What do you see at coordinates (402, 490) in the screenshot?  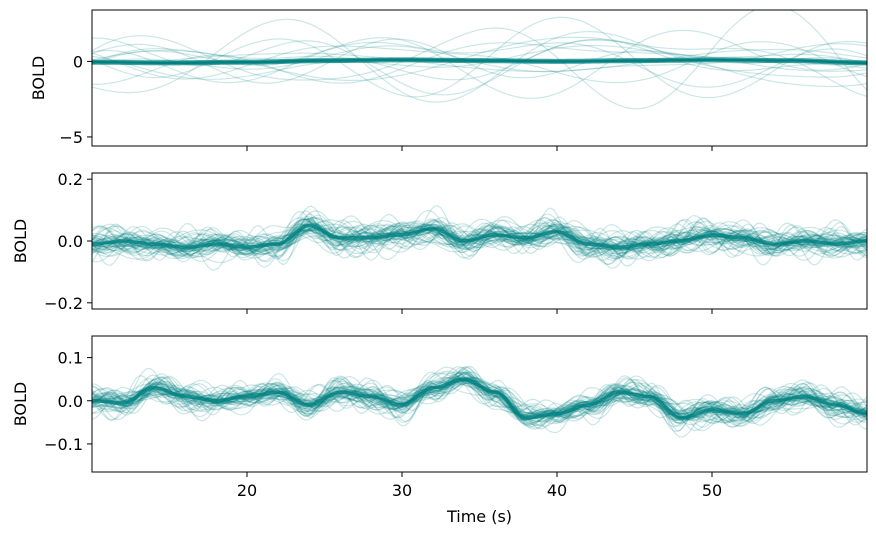 I see `x-tick-label: 30` at bounding box center [402, 490].